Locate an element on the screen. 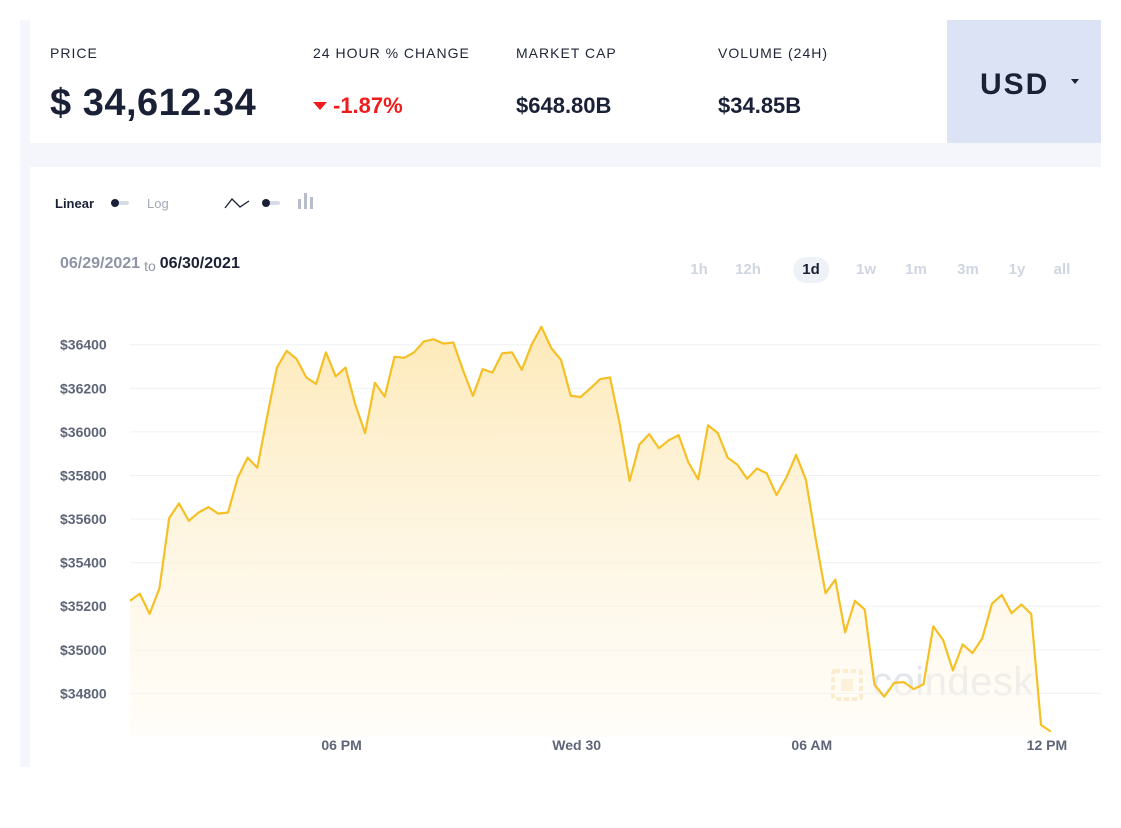 This screenshot has width=1121, height=828. log-scale-option: Log is located at coordinates (158, 203).